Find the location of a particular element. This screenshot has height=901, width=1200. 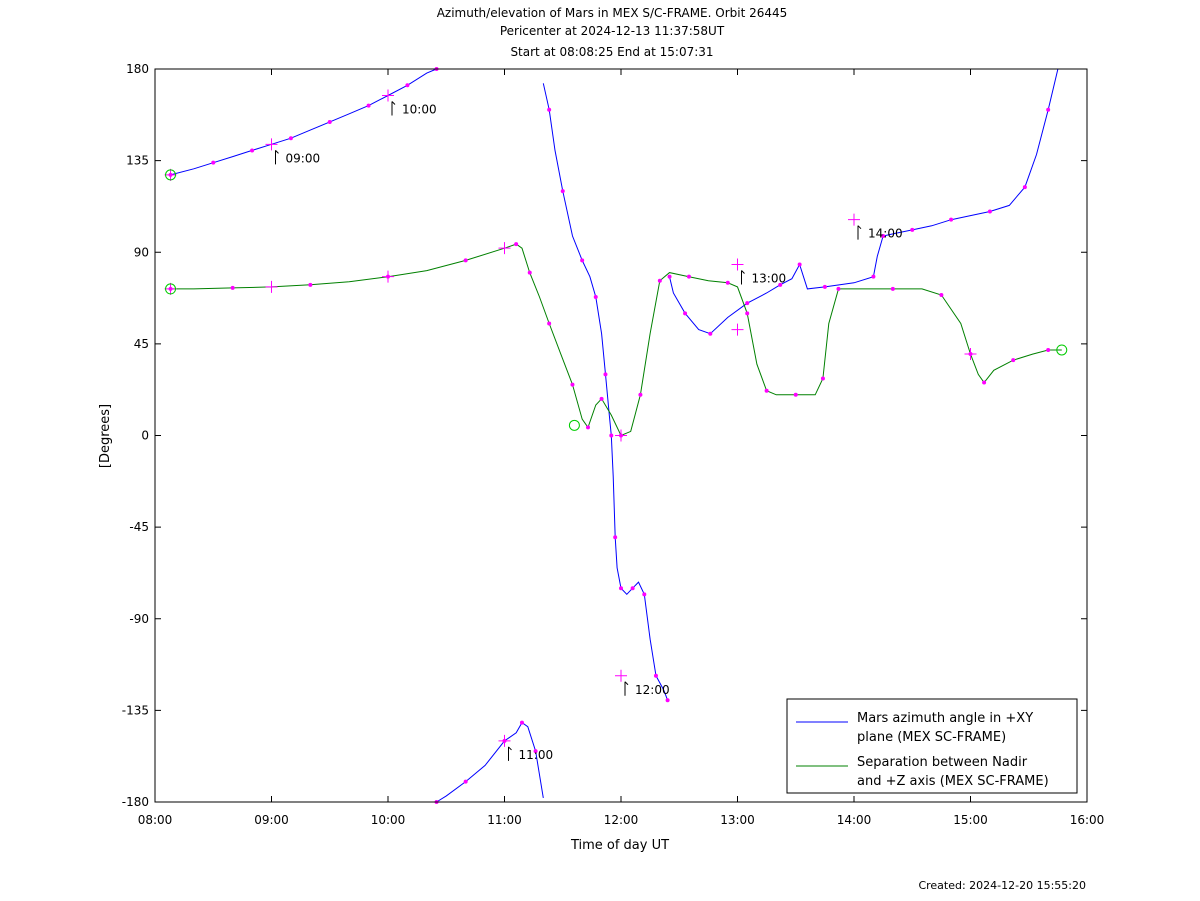

x-tick-label: 11:00 is located at coordinates (504, 820).